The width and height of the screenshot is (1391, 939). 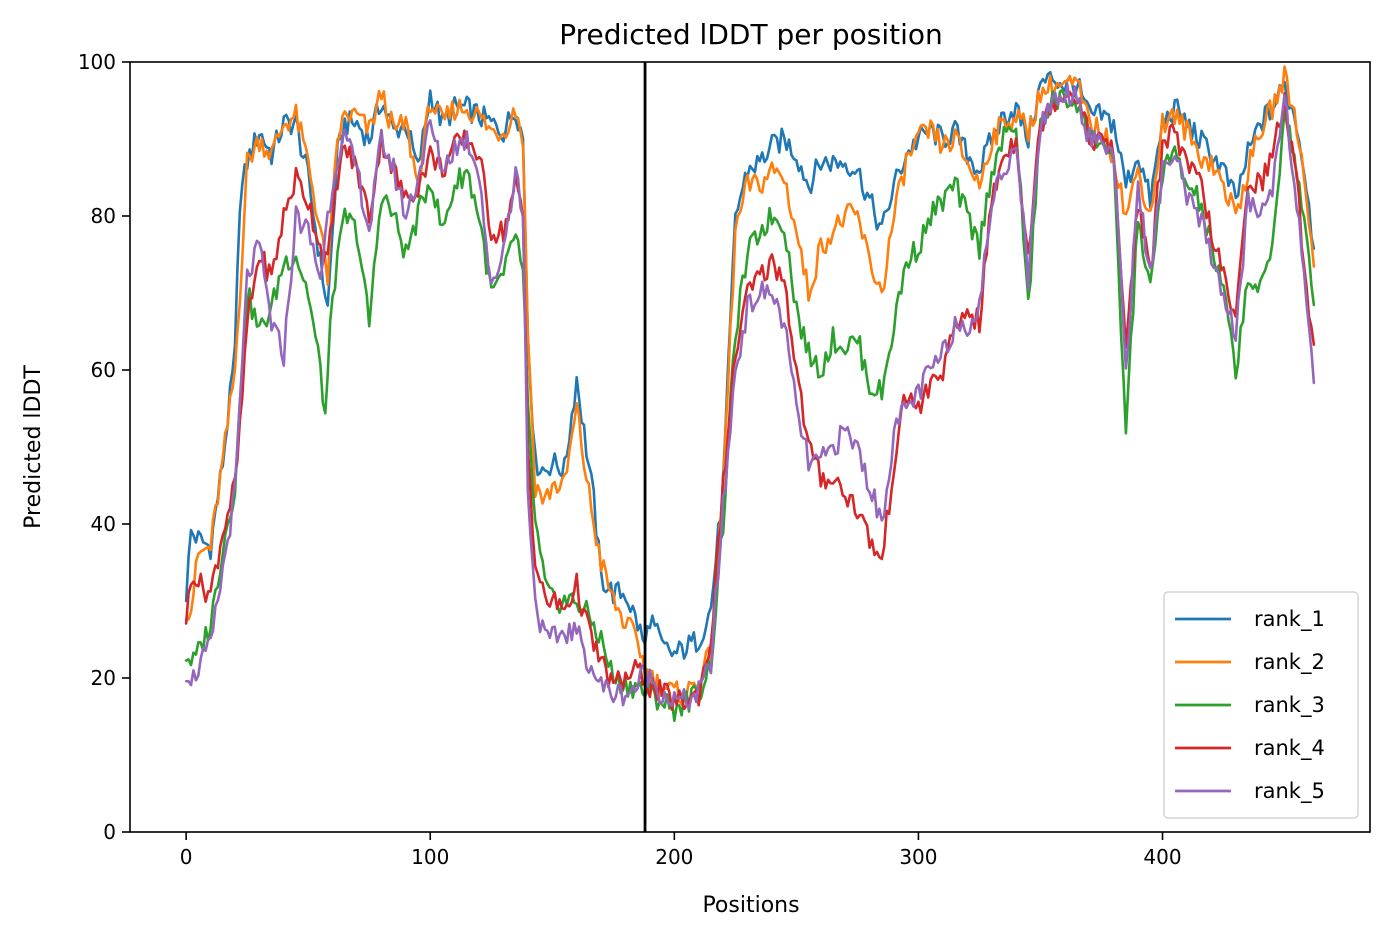 What do you see at coordinates (1289, 619) in the screenshot?
I see `legend-label: rank_1` at bounding box center [1289, 619].